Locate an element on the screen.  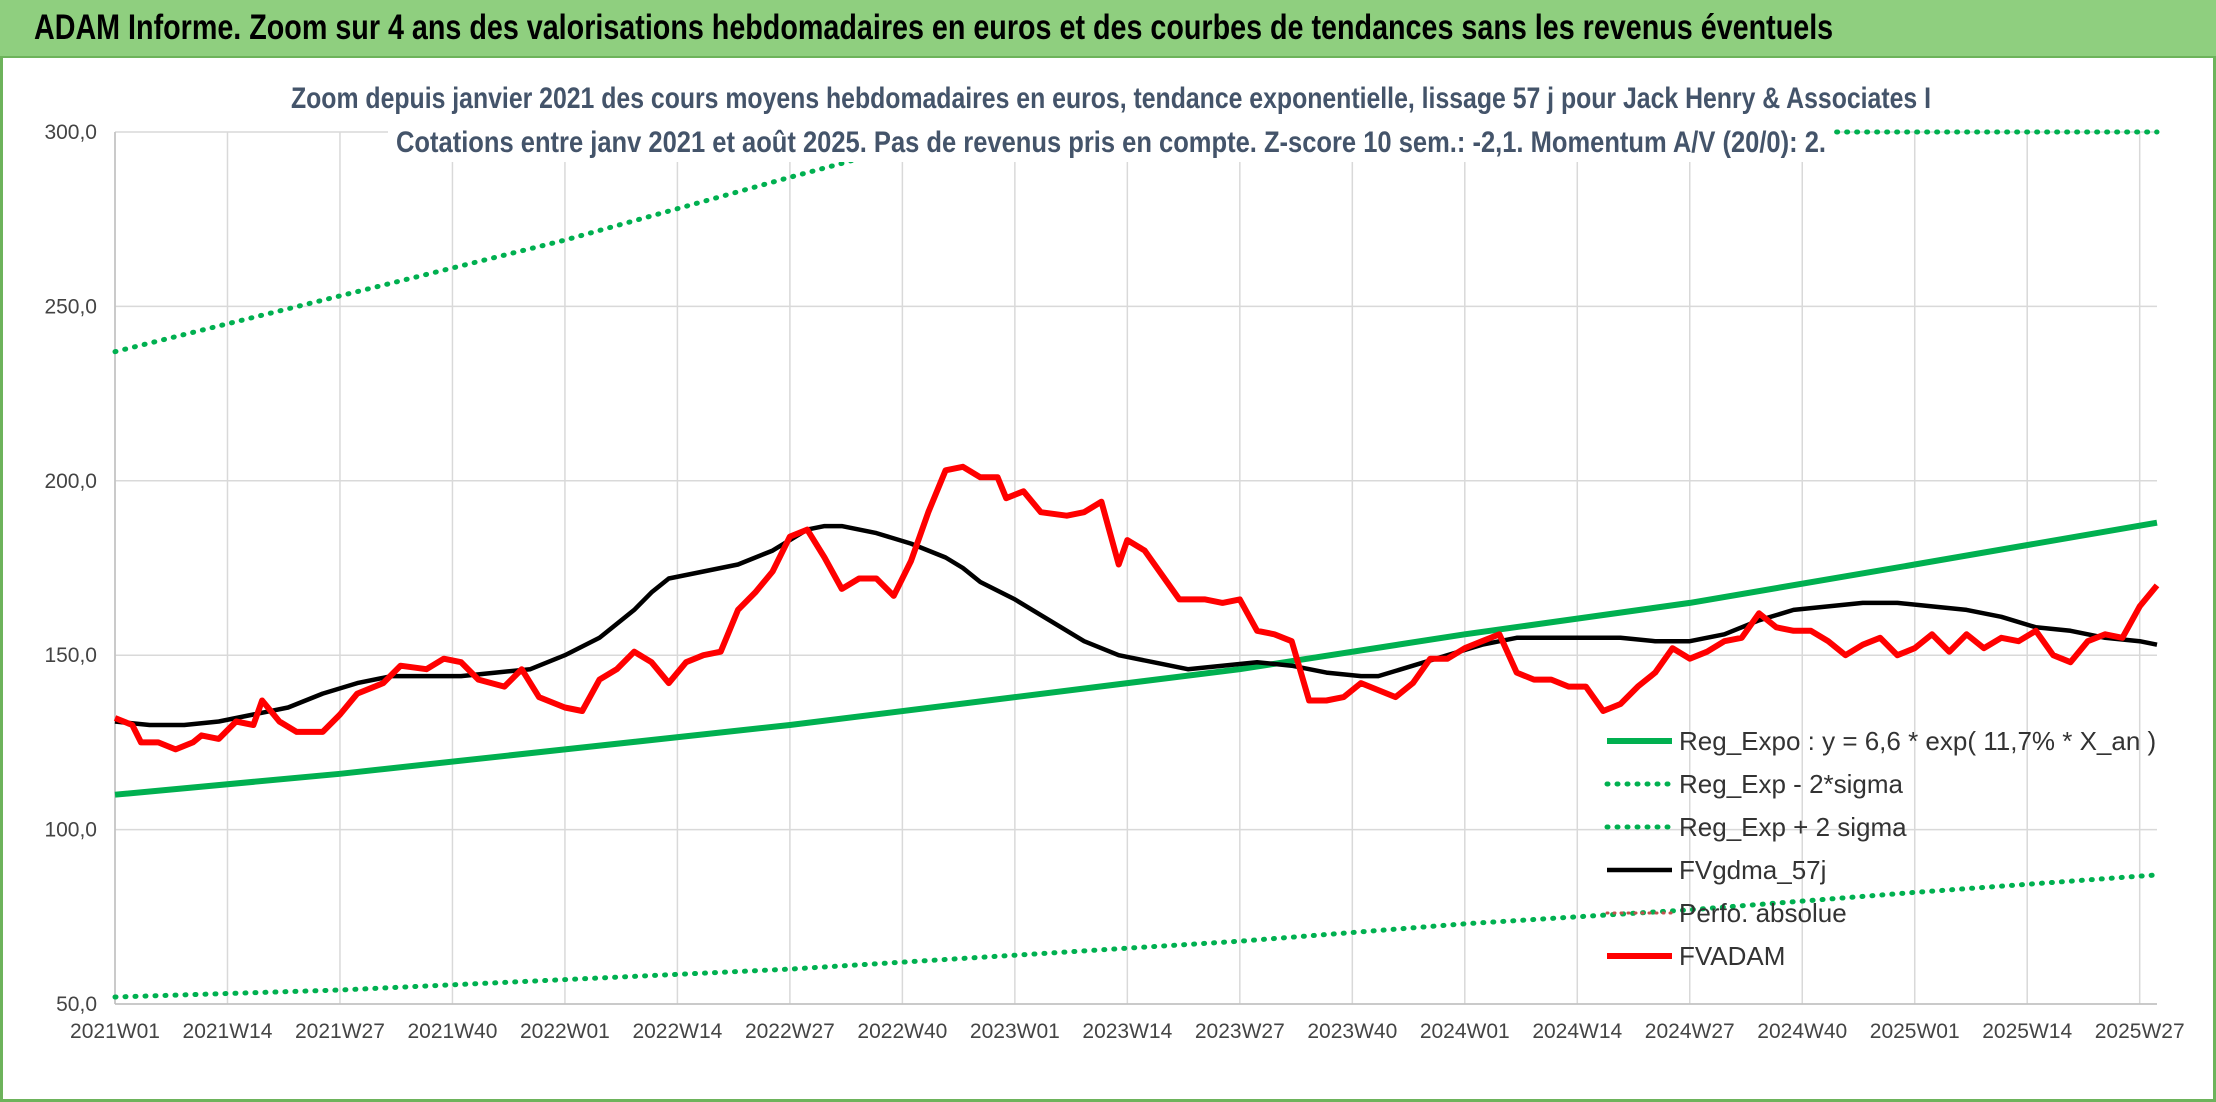
x-tick-label: 2024W01 is located at coordinates (1465, 1031).